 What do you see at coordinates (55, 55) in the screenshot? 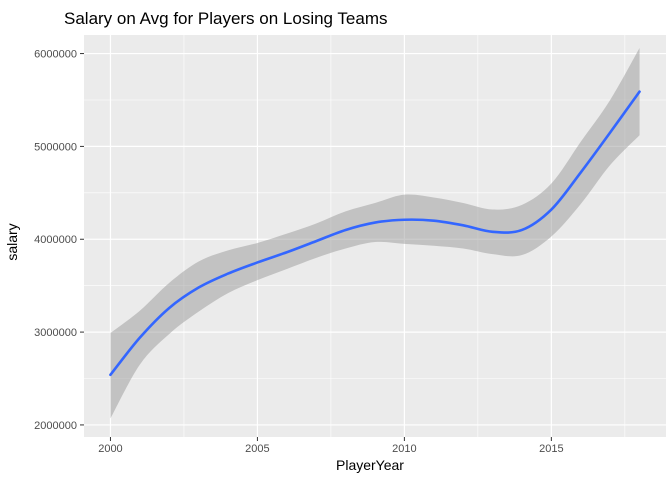
I see `y-tick-label: 6000000` at bounding box center [55, 55].